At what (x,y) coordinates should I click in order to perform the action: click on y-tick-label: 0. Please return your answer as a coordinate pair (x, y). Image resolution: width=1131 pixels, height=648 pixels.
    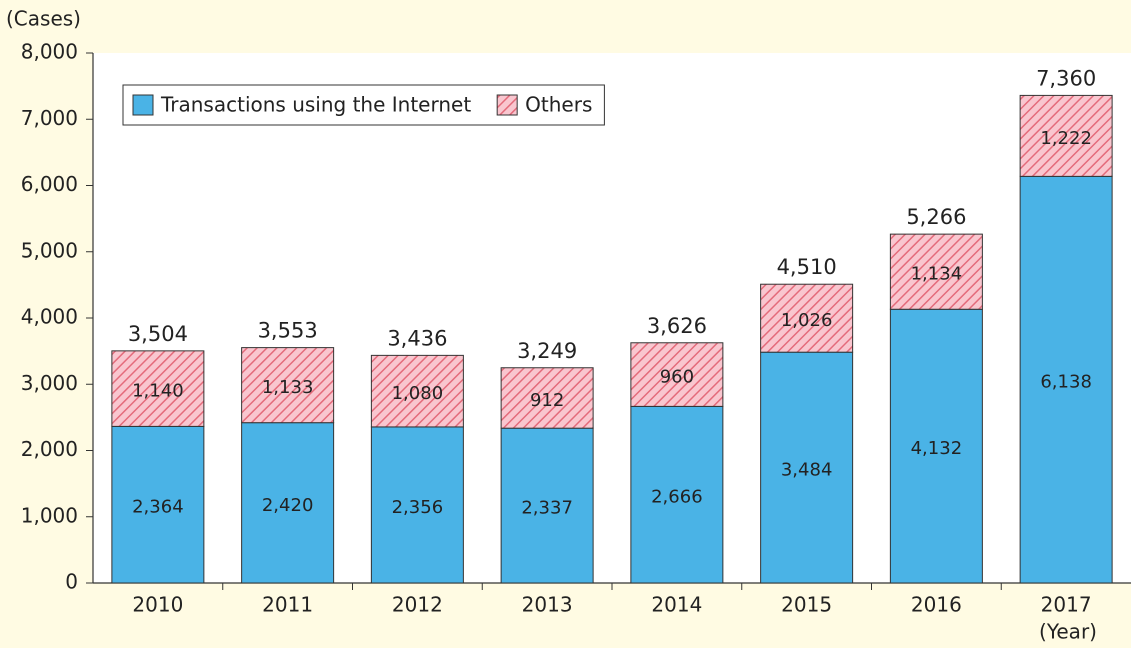
    Looking at the image, I should click on (71, 582).